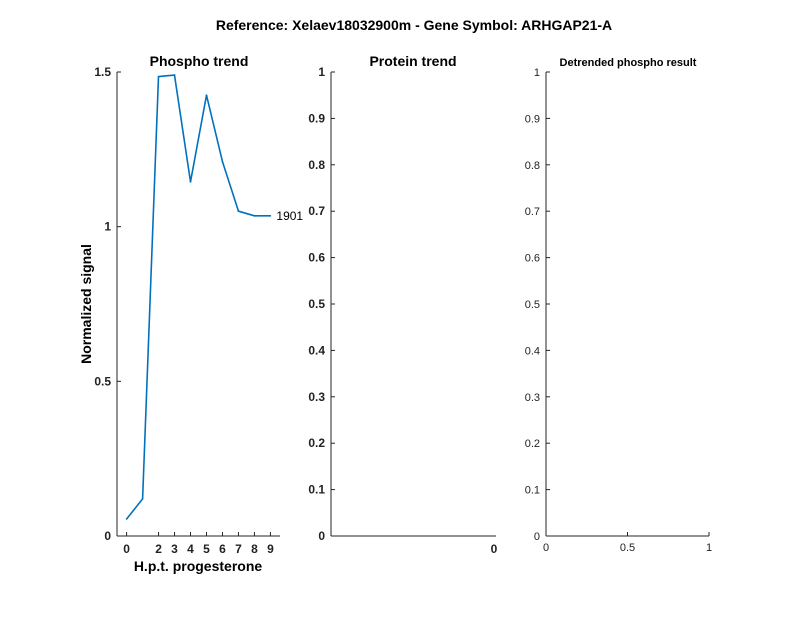  I want to click on detrended-ytick-label: 0.5, so click(532, 305).